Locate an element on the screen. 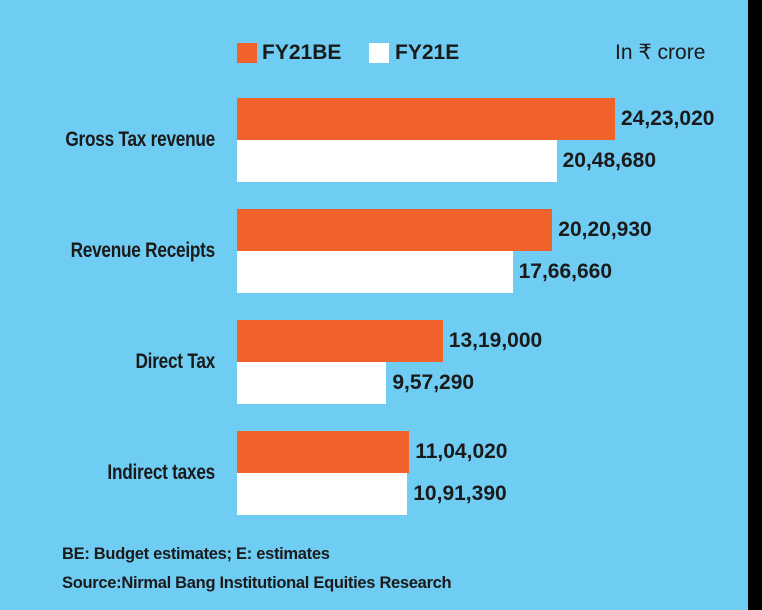 This screenshot has width=762, height=610. bar-fy21be-direct-tax is located at coordinates (340, 341).